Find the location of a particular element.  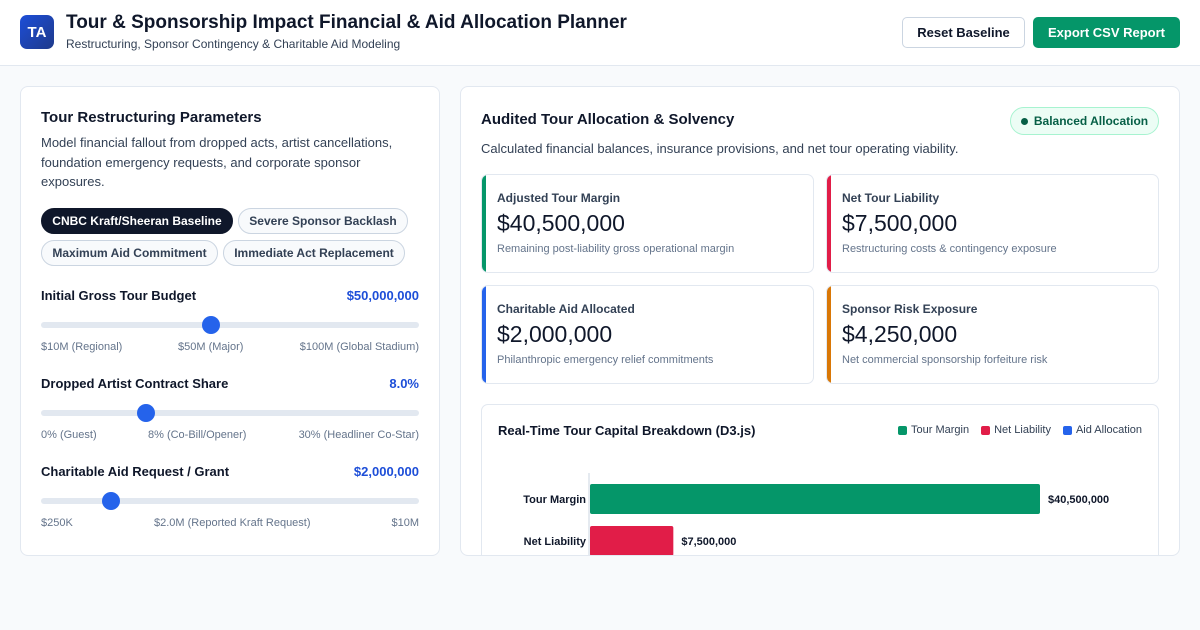

scenario-chip-baseline: CNBC Kraft/Sheeran Baseline is located at coordinates (137, 221).